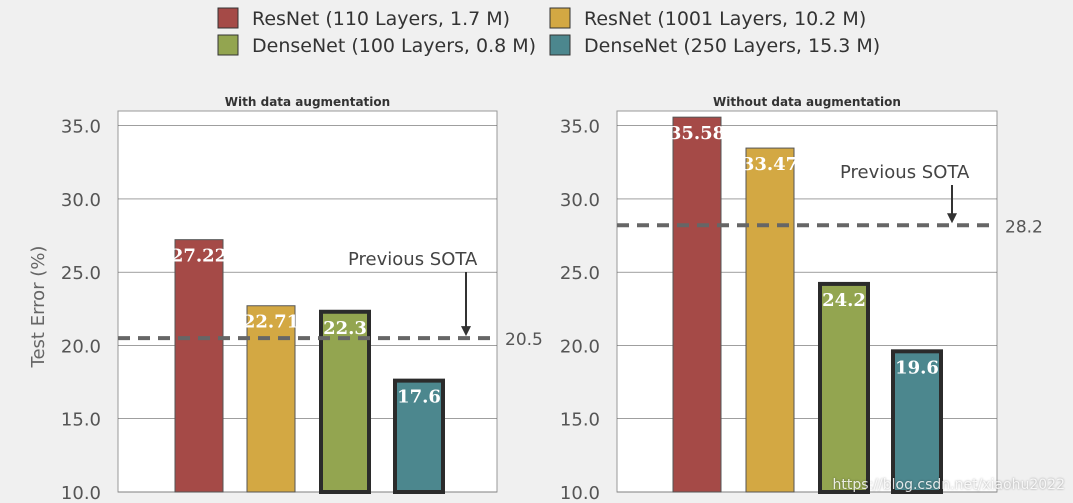 This screenshot has height=503, width=1073. Describe the element at coordinates (524, 340) in the screenshot. I see `sota-value-label: 20.5` at that location.